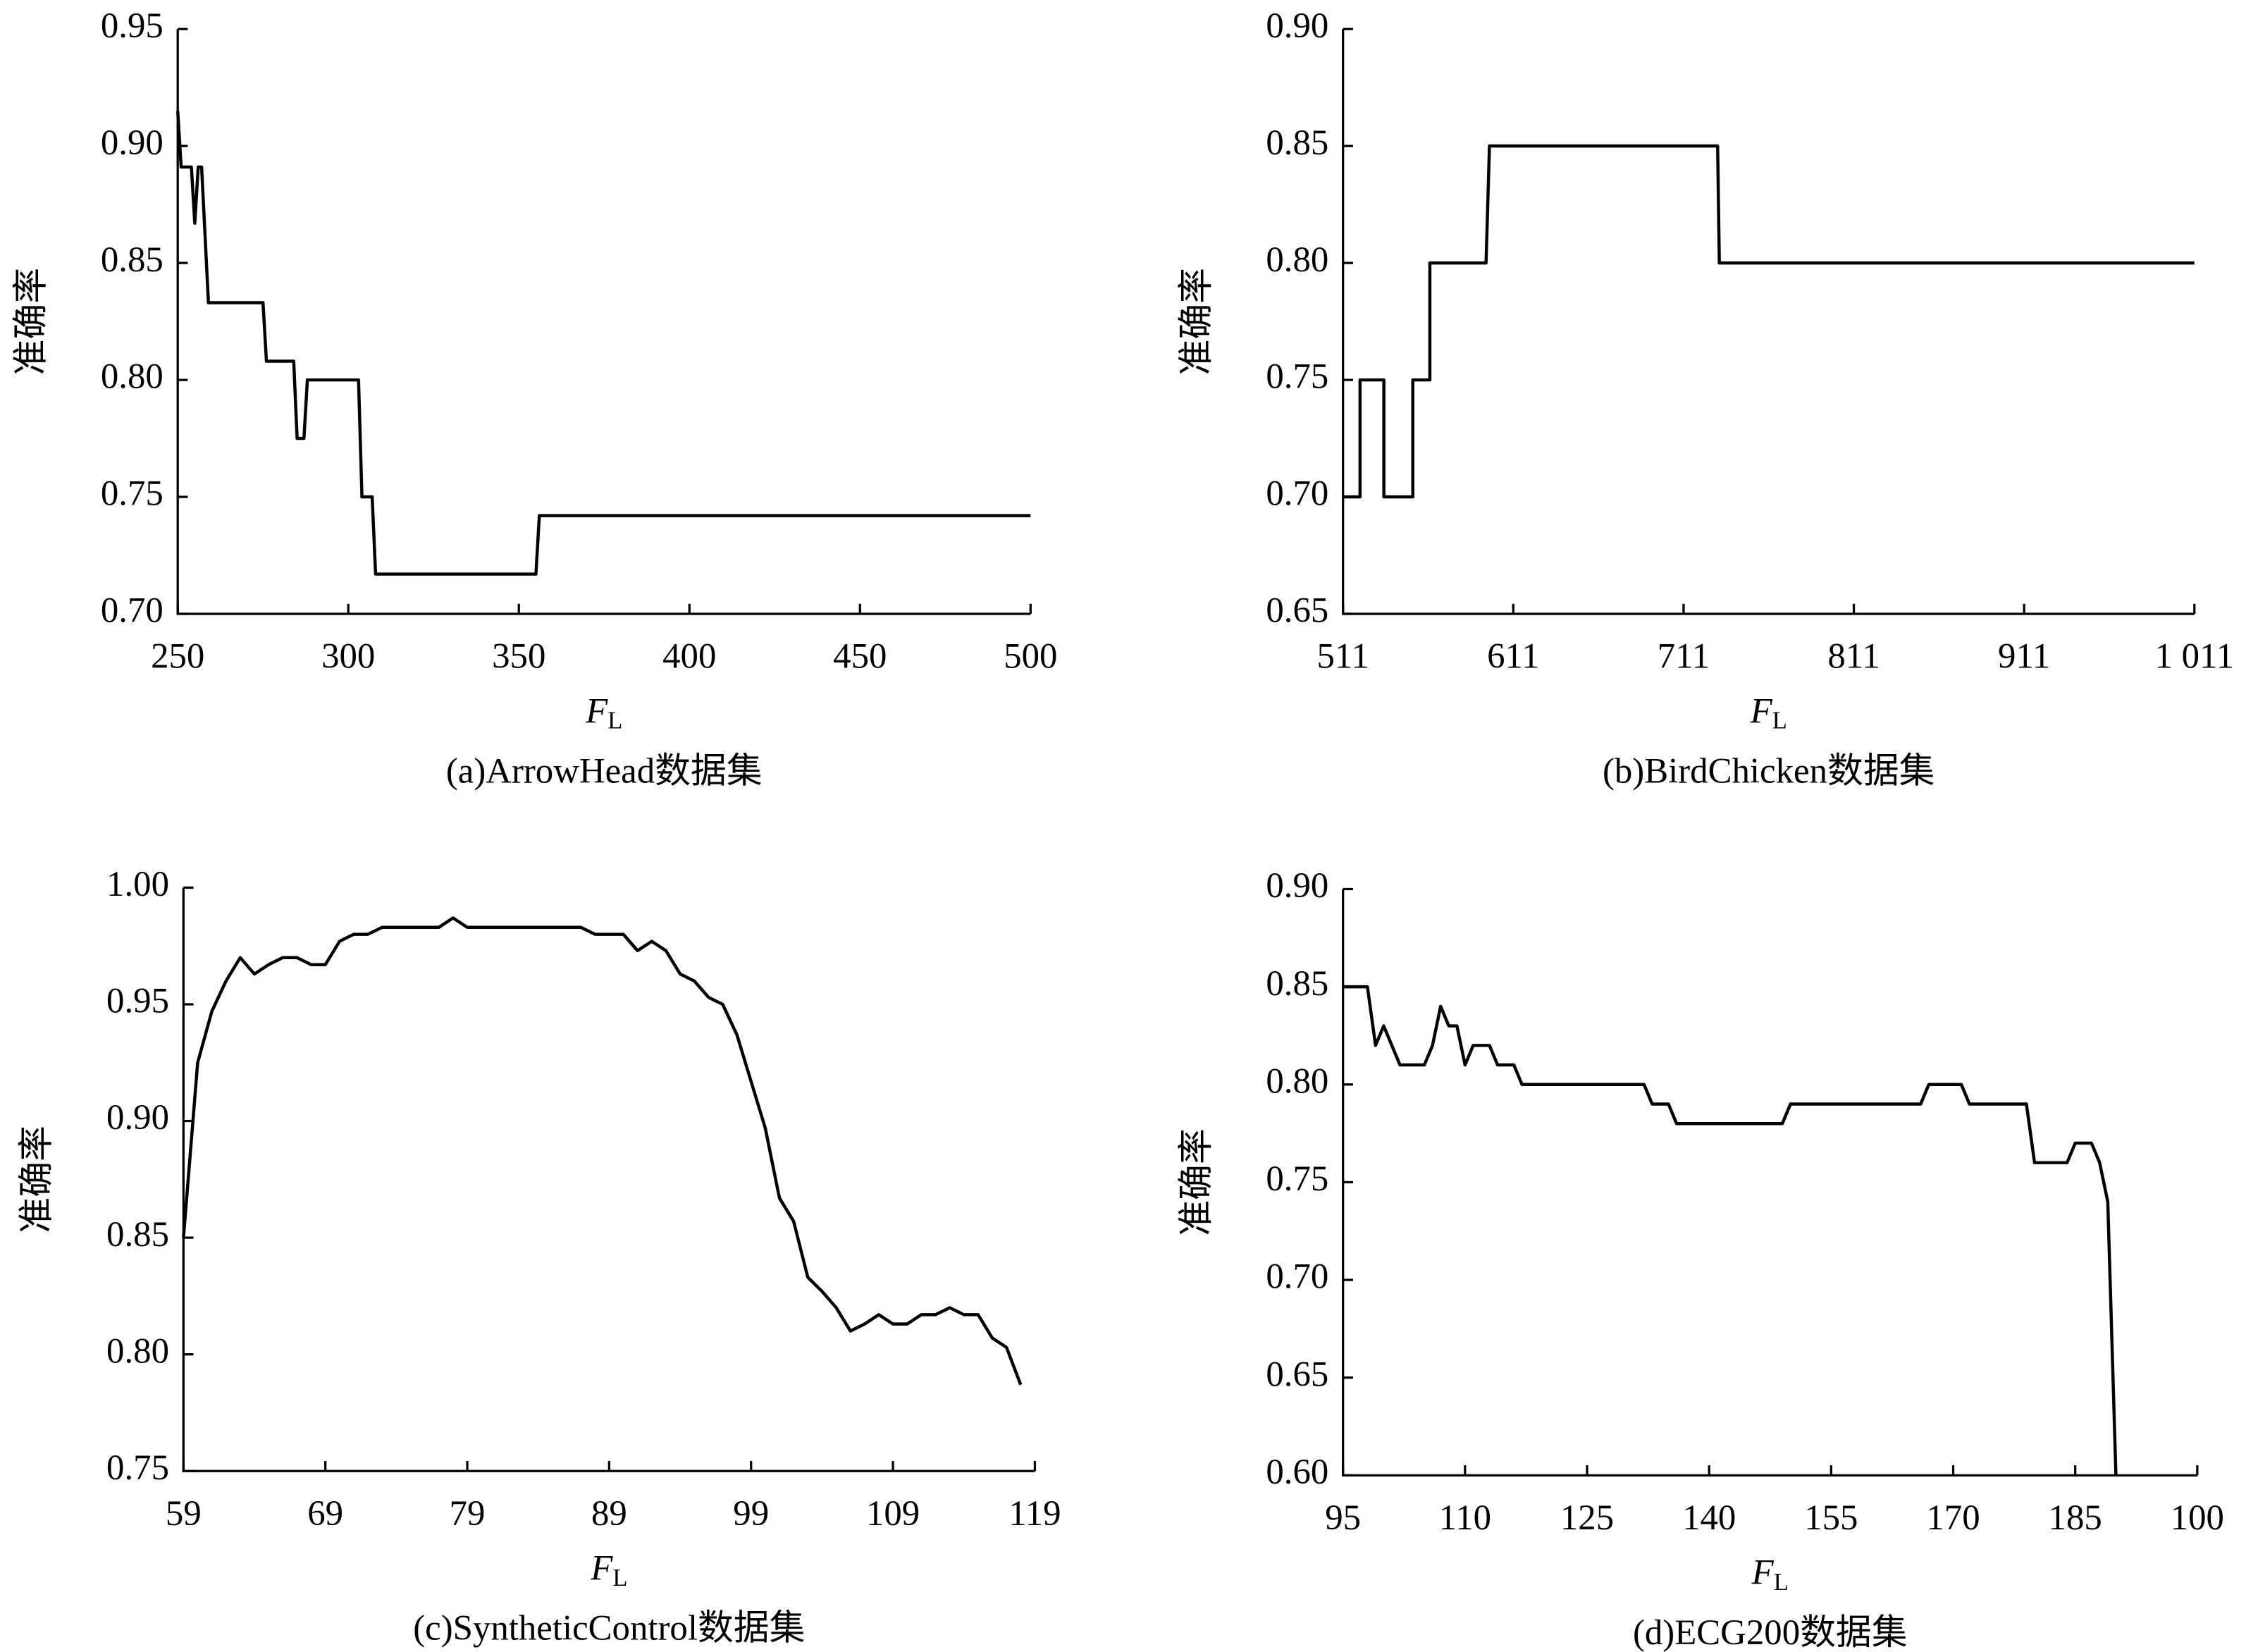 The height and width of the screenshot is (1652, 2246). Describe the element at coordinates (689, 656) in the screenshot. I see `x-tick-label: 400` at that location.